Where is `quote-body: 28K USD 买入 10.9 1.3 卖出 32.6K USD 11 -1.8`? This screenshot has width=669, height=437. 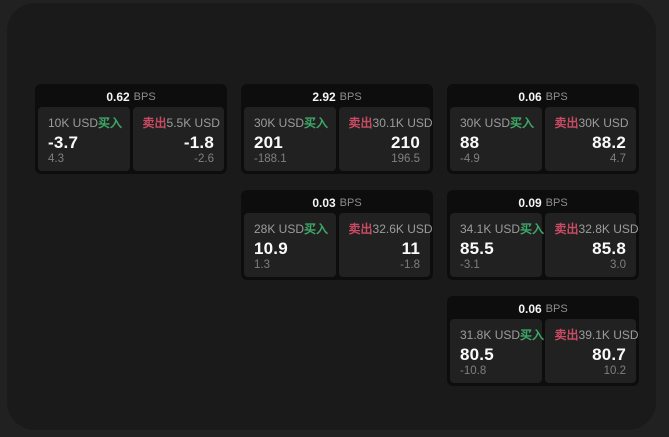
quote-body: 28K USD 买入 10.9 1.3 卖出 32.6K USD 11 -1.8 is located at coordinates (338, 245).